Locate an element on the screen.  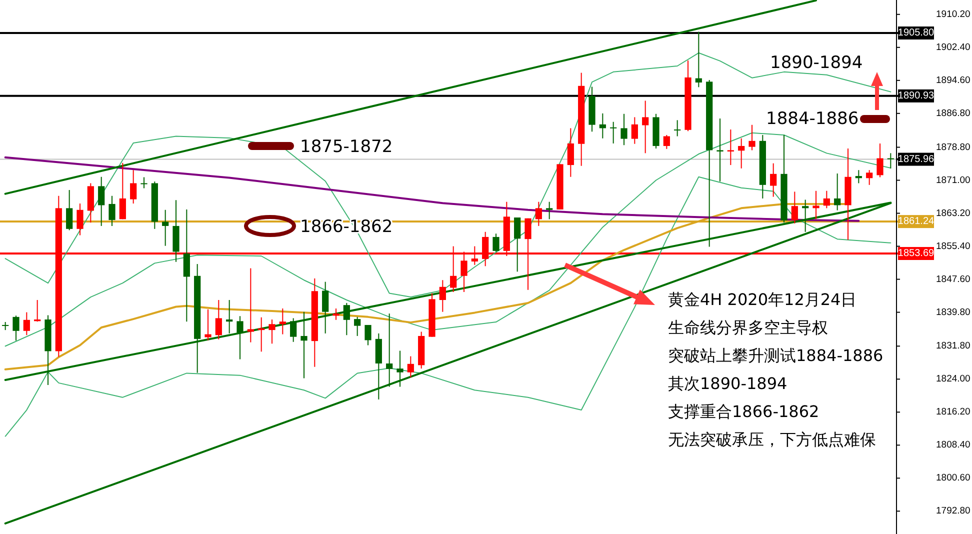
ref-line-label: 1861.24 is located at coordinates (916, 222).